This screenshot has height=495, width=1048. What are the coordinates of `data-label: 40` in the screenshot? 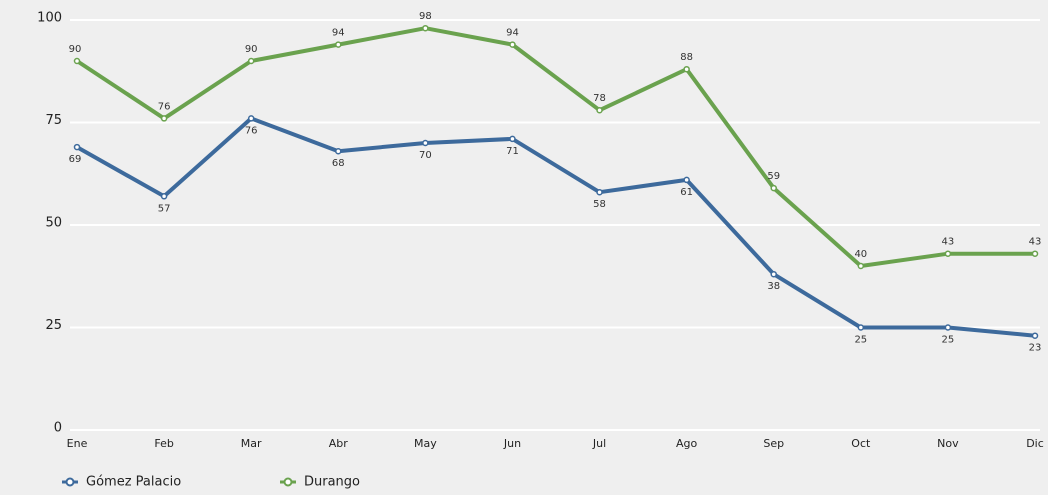 It's located at (860, 254).